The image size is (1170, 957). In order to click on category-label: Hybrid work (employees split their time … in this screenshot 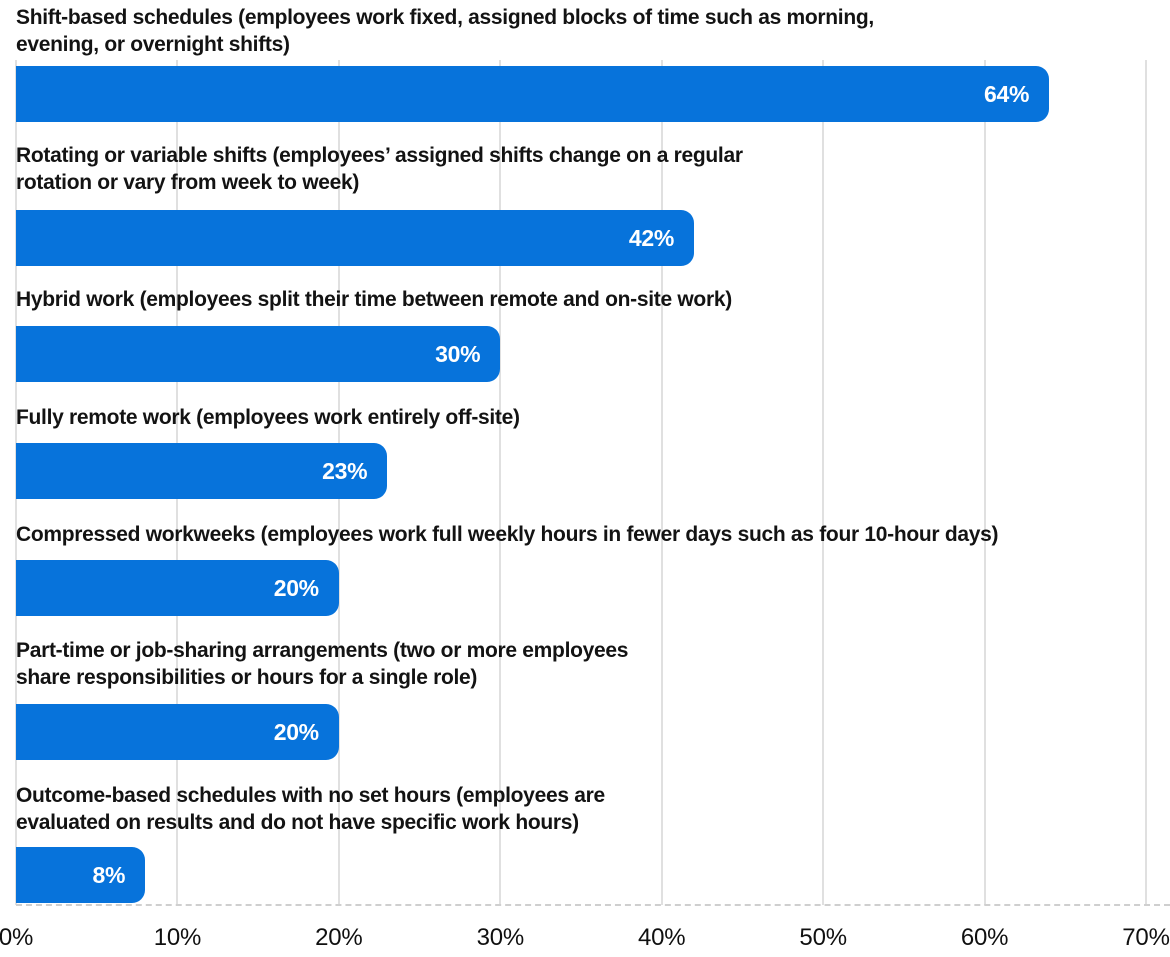, I will do `click(374, 299)`.